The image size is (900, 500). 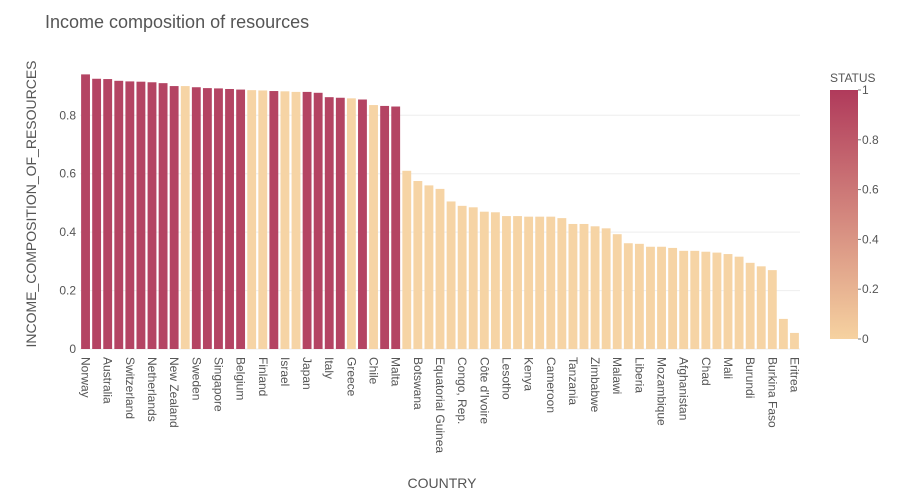 I want to click on colorbar, so click(x=844, y=214).